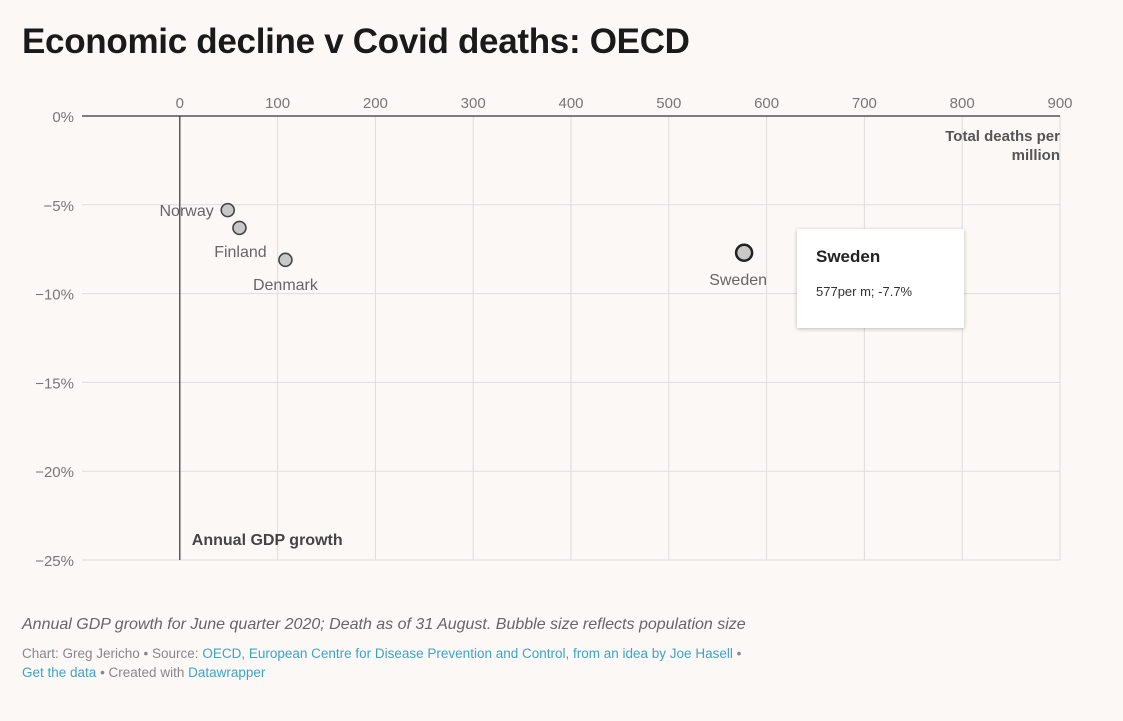  Describe the element at coordinates (54, 472) in the screenshot. I see `y-tick-label: −20%` at that location.